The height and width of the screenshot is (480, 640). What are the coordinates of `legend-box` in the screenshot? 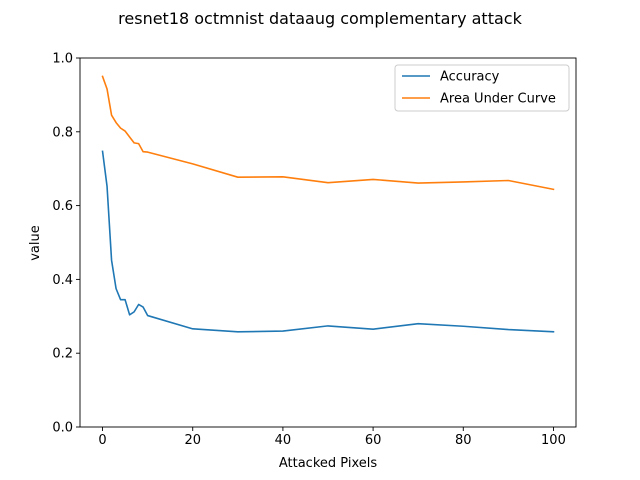 It's located at (482, 88).